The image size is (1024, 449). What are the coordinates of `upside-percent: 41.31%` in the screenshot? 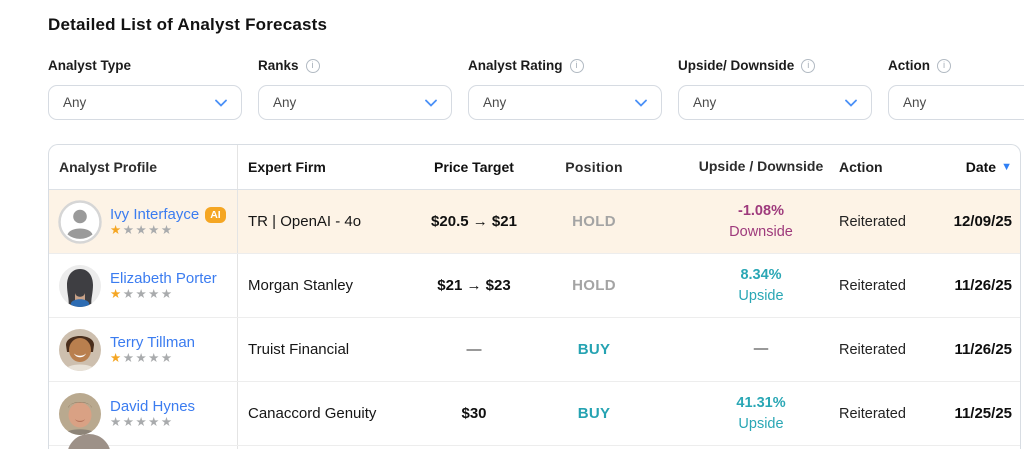 It's located at (761, 403).